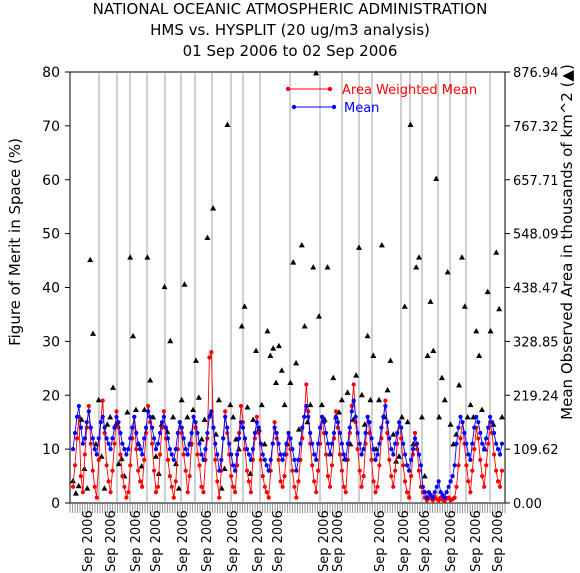 The image size is (580, 573). What do you see at coordinates (51, 127) in the screenshot?
I see `y-tick-label: 70` at bounding box center [51, 127].